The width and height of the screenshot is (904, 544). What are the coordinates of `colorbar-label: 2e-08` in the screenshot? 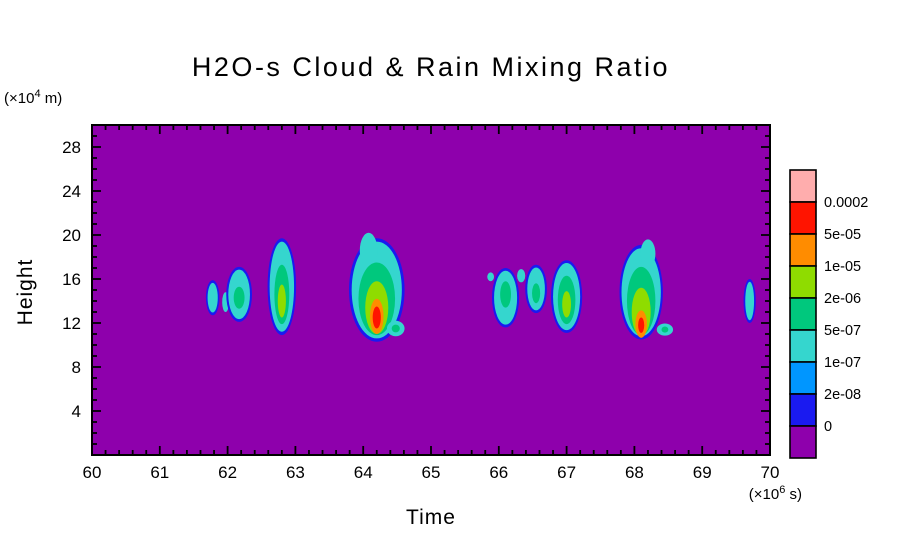 It's located at (842, 395).